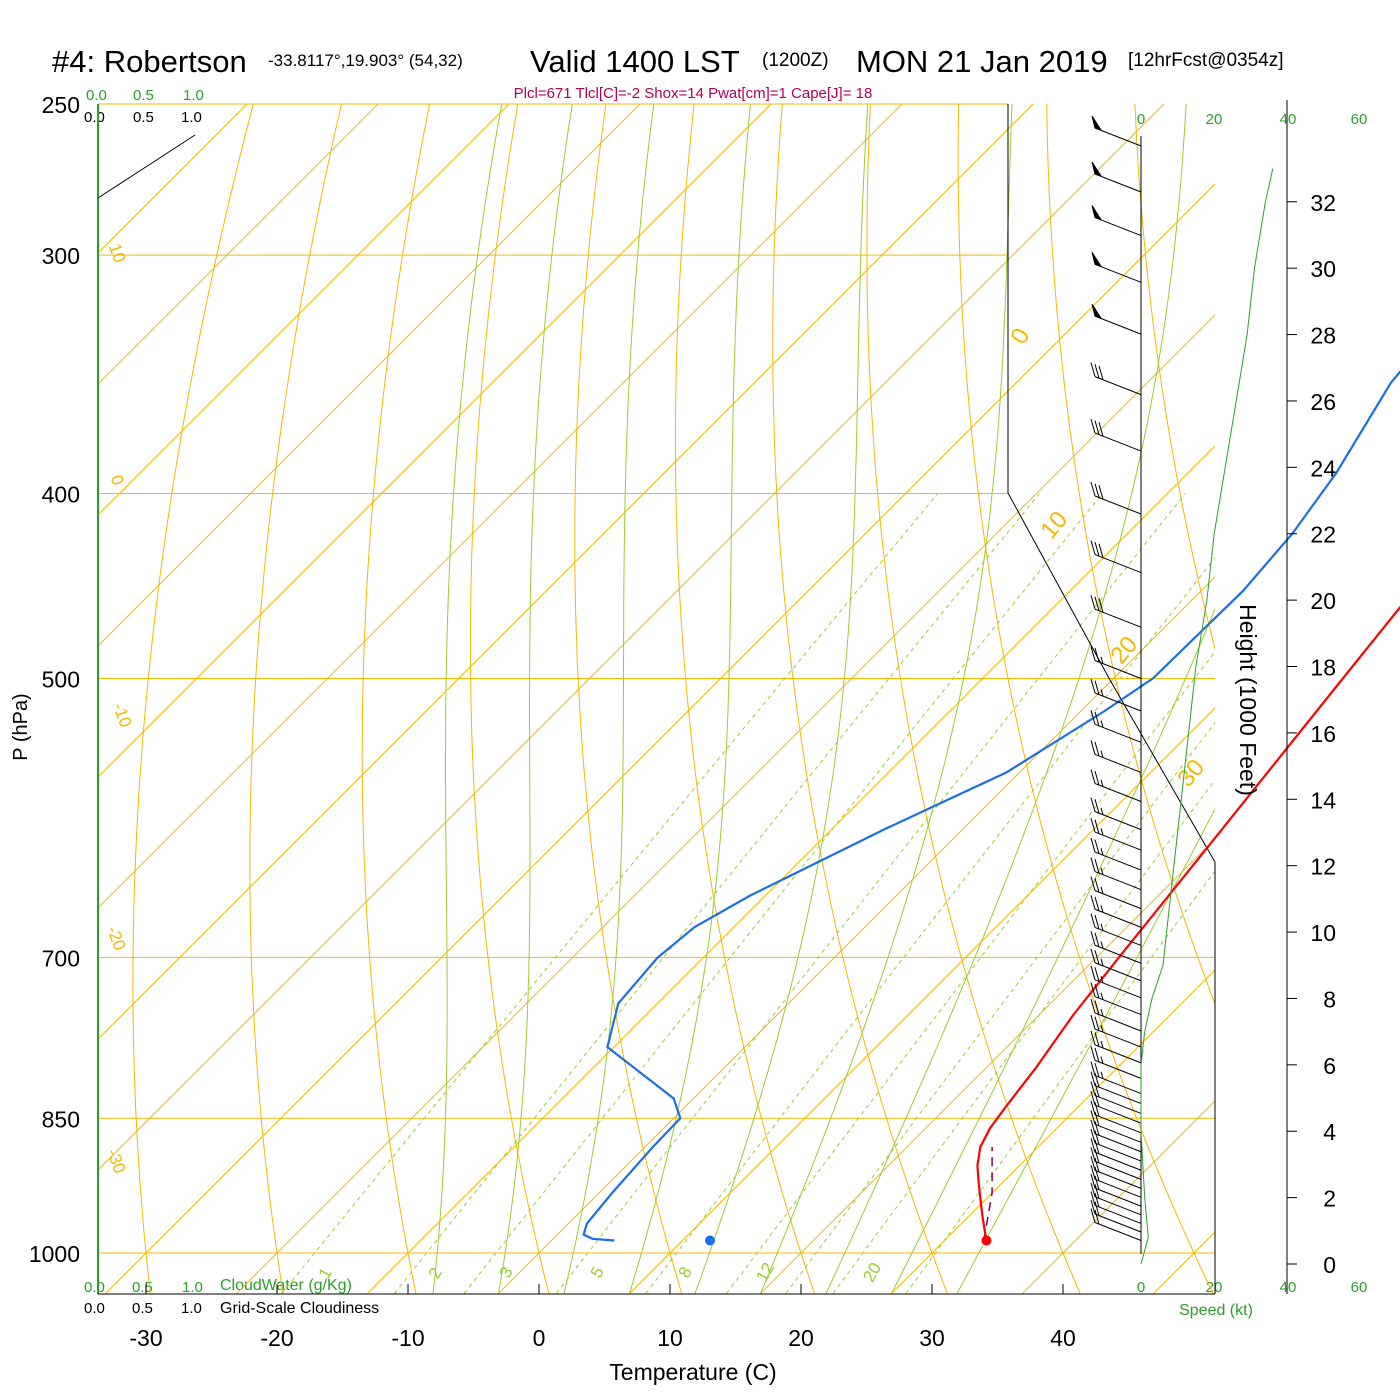 This screenshot has height=1400, width=1400. What do you see at coordinates (407, 1338) in the screenshot?
I see `temperature-tick-label: -10` at bounding box center [407, 1338].